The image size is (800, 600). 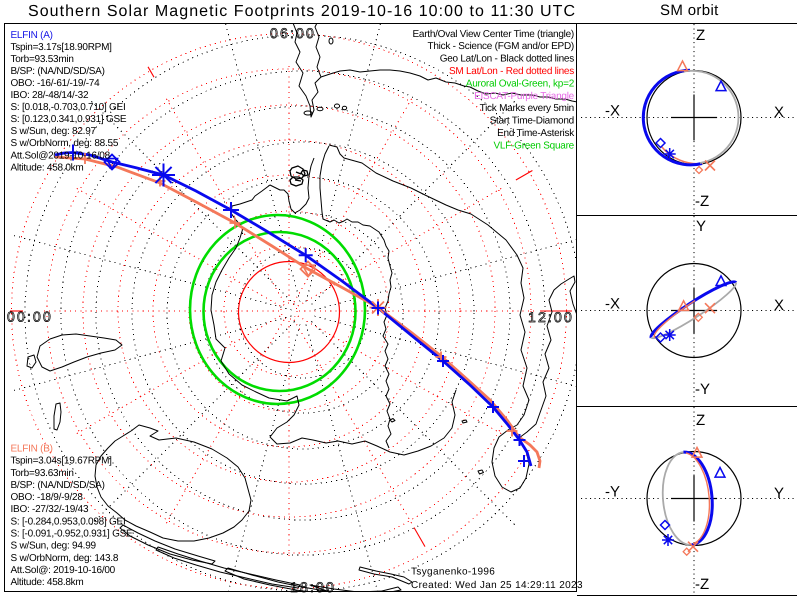 What do you see at coordinates (68, 521) in the screenshot?
I see `svg-text: S: [-0.284,0.953,0.098] GEI` at bounding box center [68, 521].